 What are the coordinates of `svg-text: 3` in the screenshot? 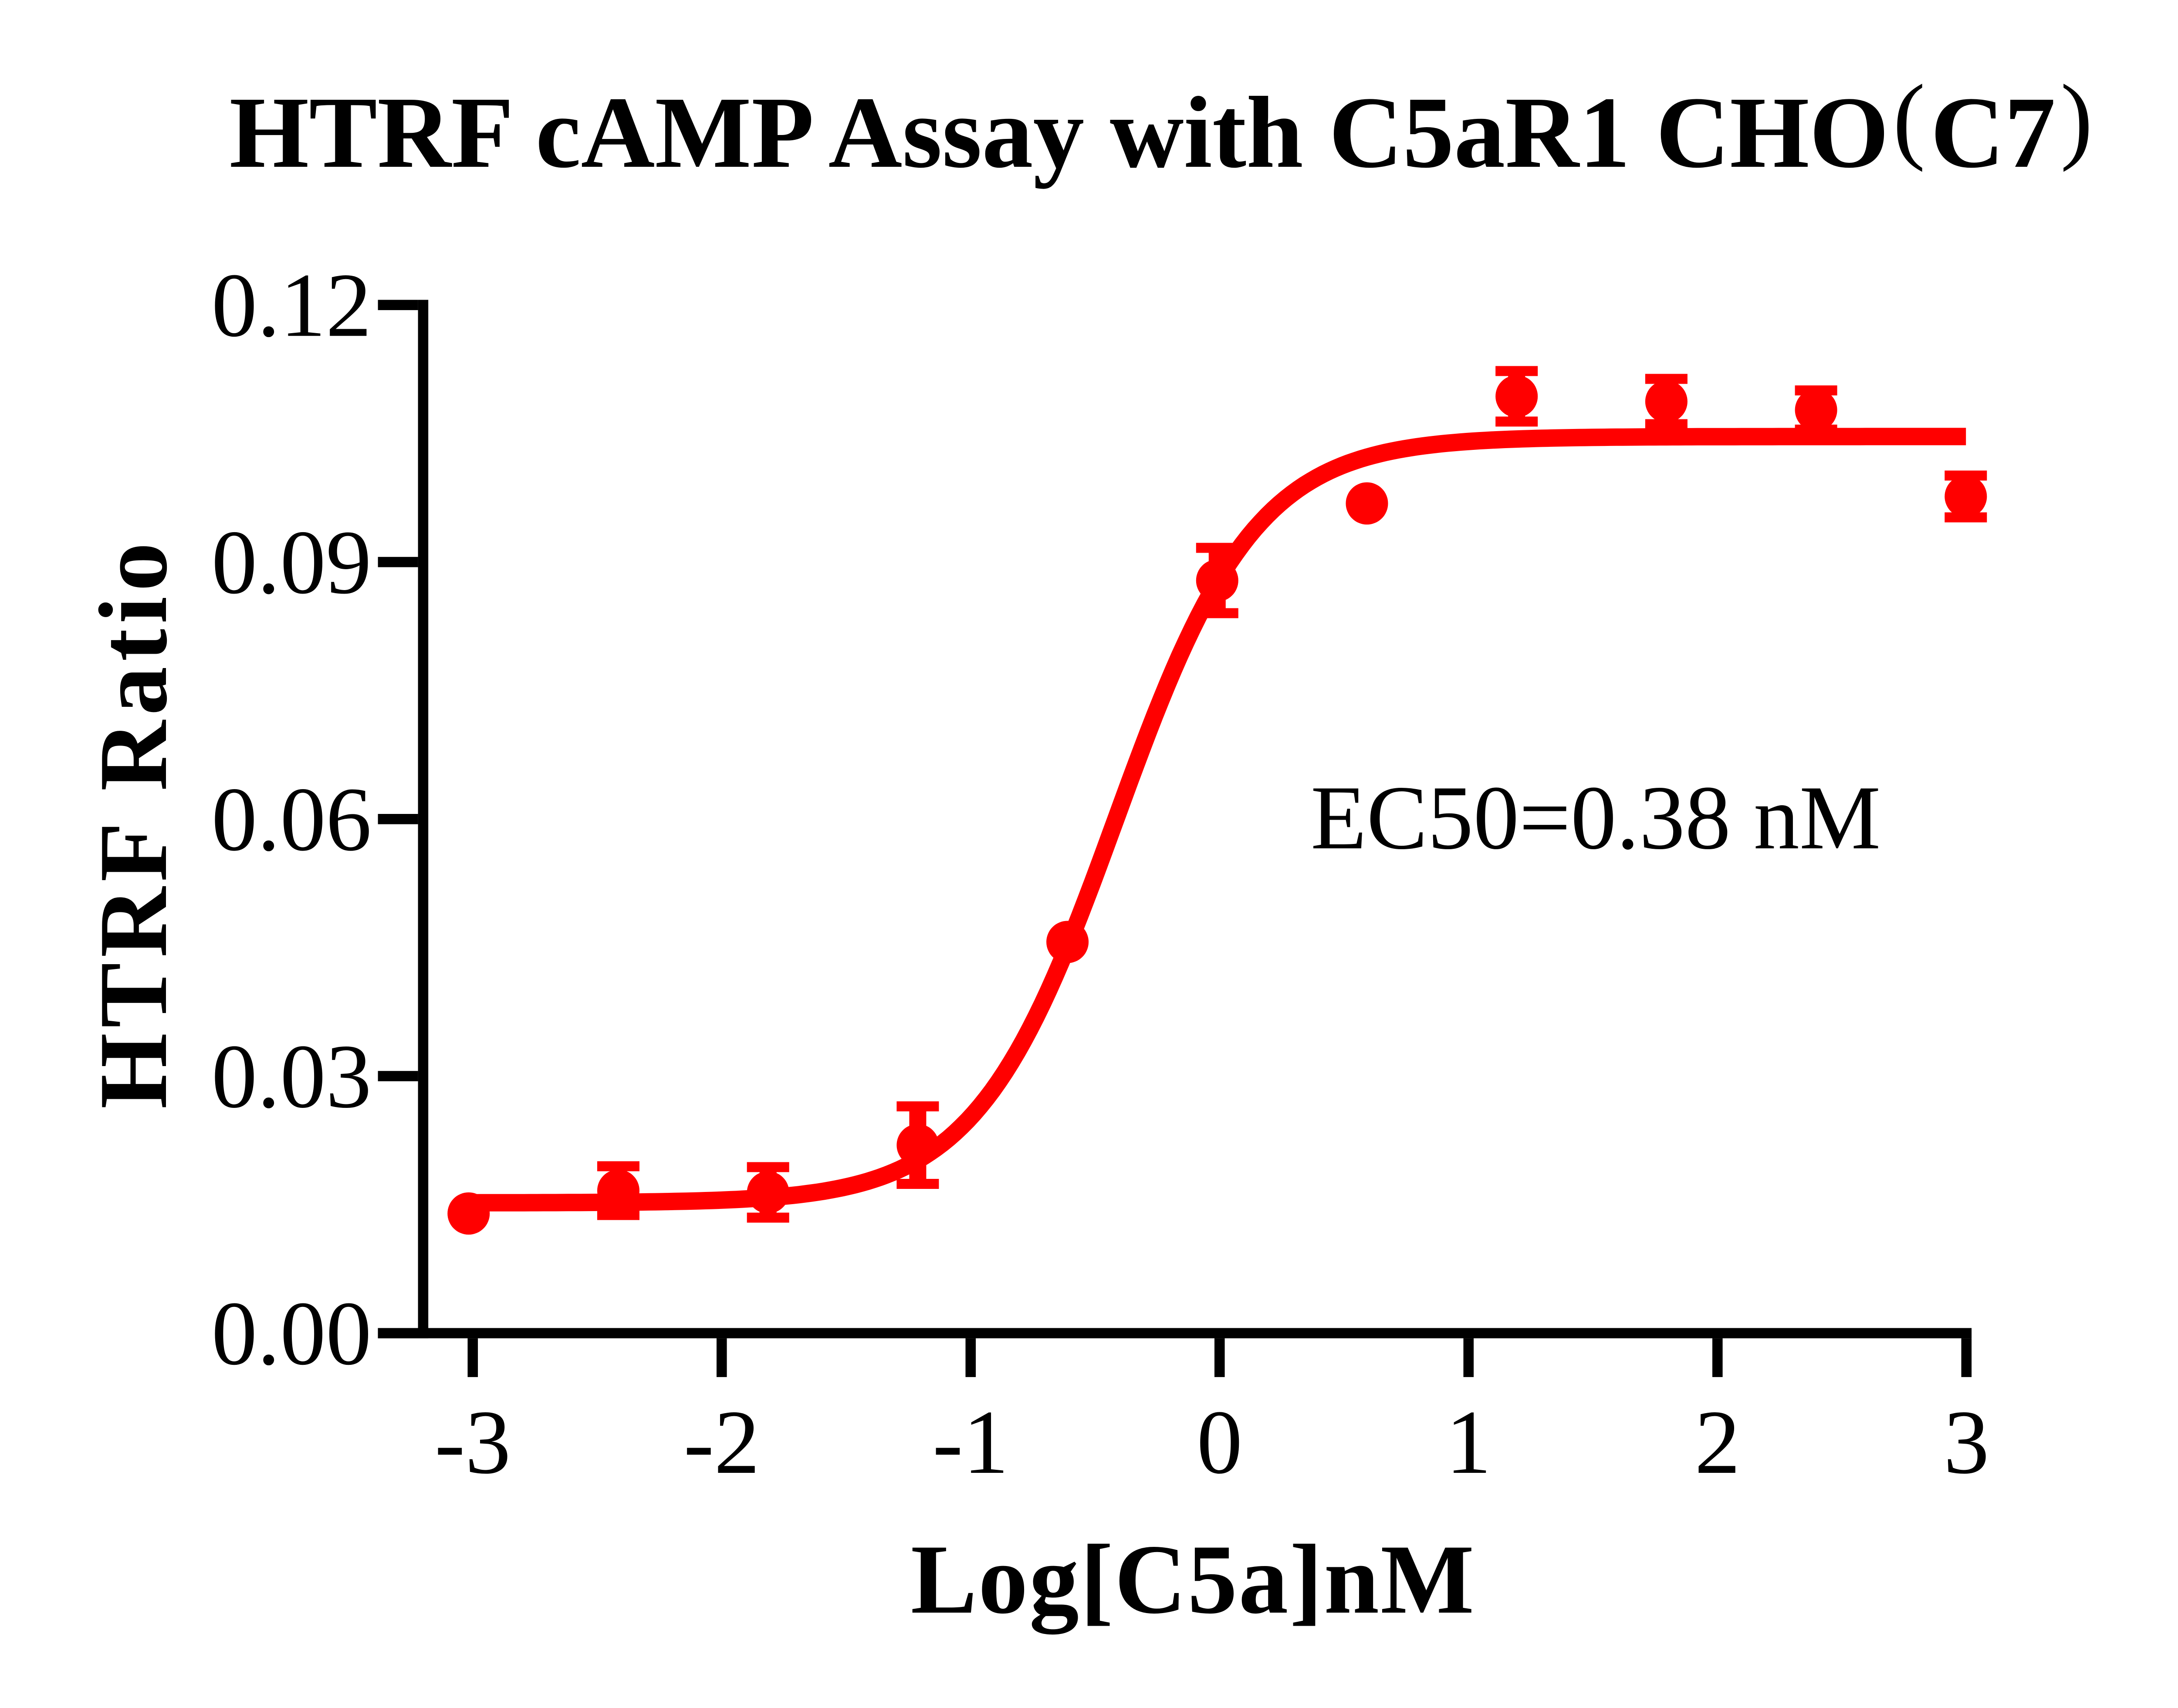 It's located at (1966, 1442).